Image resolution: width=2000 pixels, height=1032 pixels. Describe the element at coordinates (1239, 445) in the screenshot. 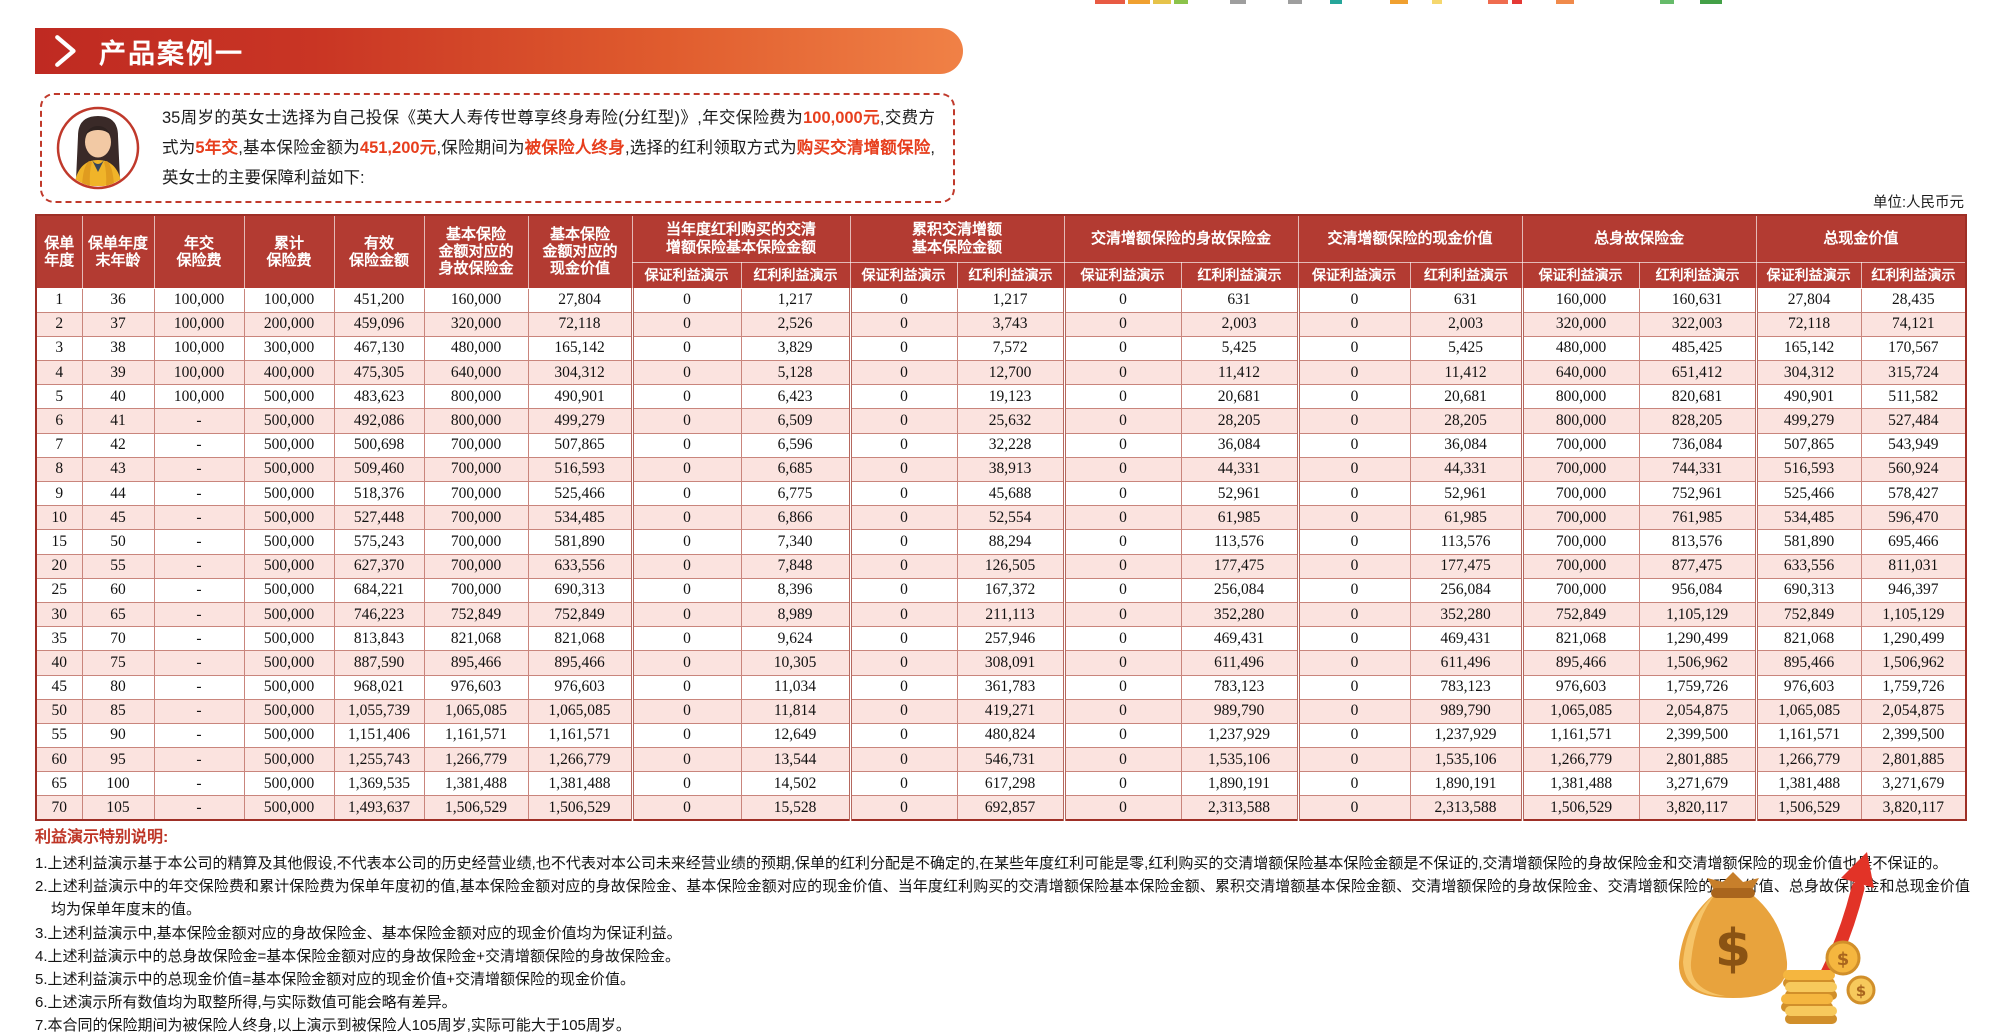

I see `table-cell: 36,084` at that location.